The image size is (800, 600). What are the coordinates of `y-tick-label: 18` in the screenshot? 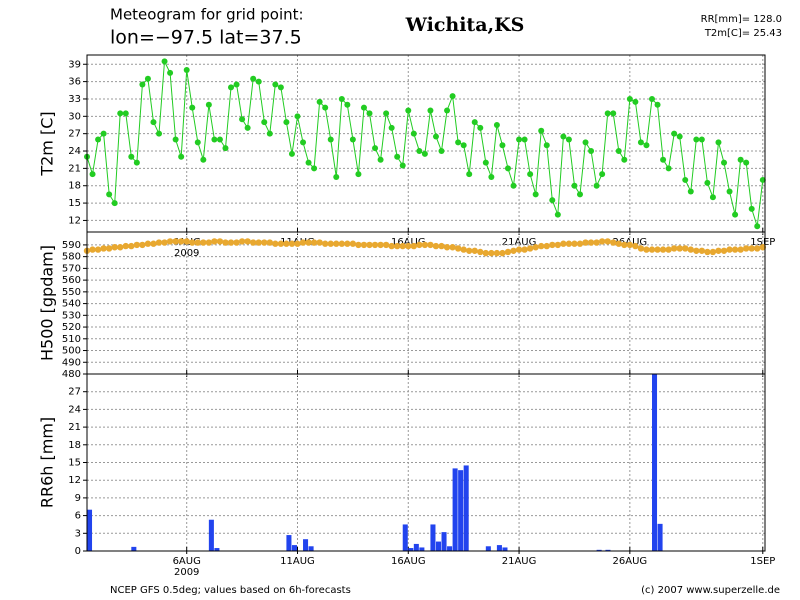 It's located at (74, 186).